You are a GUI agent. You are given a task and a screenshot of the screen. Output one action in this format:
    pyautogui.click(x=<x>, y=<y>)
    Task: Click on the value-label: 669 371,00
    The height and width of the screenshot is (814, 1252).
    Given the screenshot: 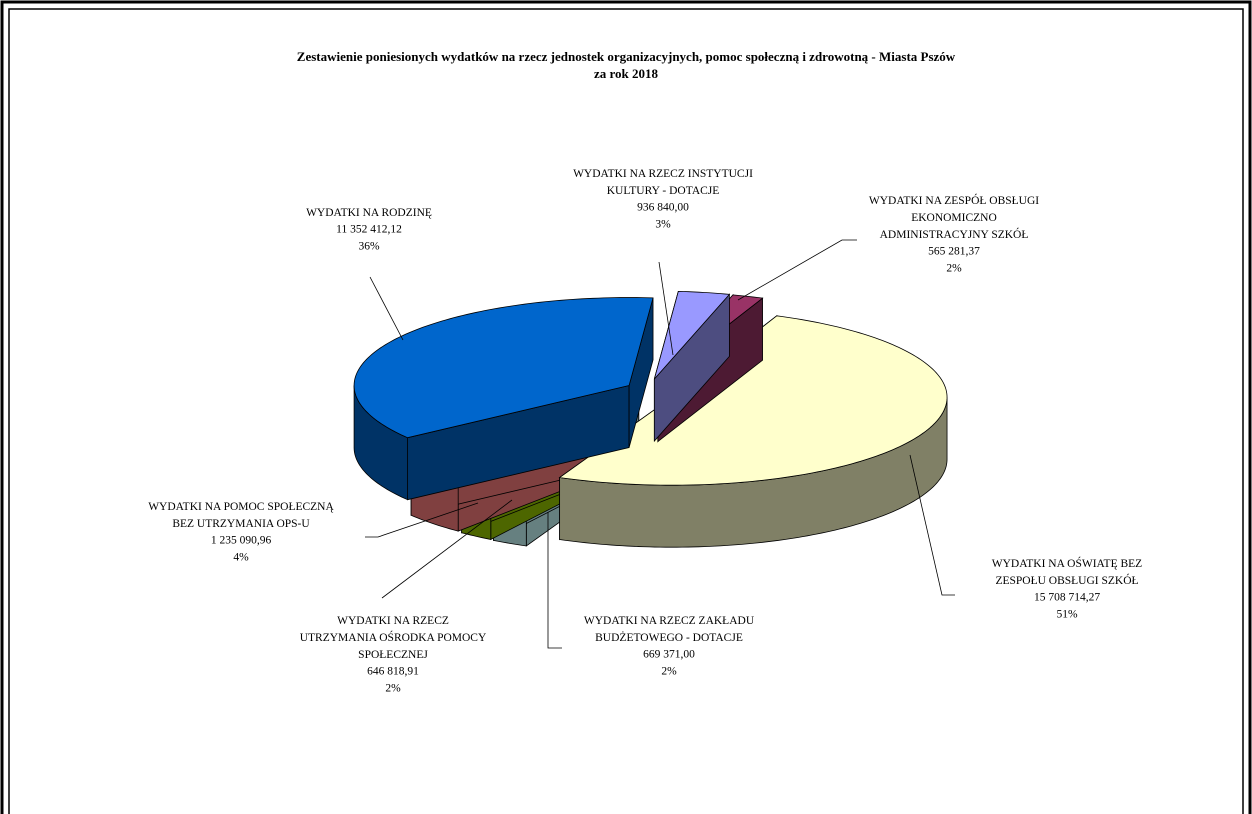 What is the action you would take?
    pyautogui.click(x=669, y=655)
    